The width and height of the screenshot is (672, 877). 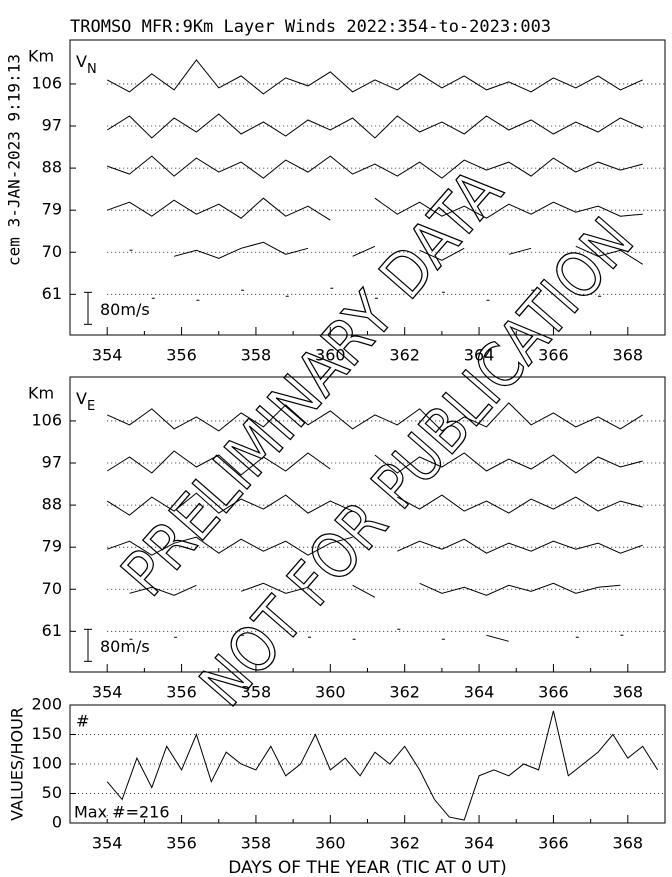 I want to click on timestamp: cem 3-JAN-2023 9:19:13, so click(x=14, y=160).